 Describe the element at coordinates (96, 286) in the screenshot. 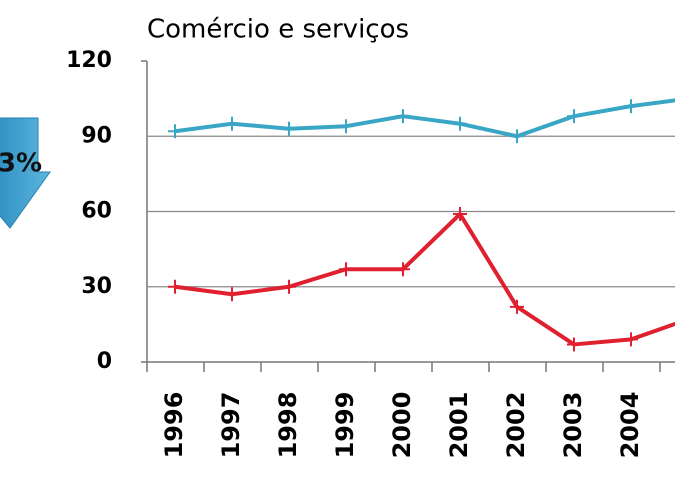

I see `y-tick-label: 30` at that location.